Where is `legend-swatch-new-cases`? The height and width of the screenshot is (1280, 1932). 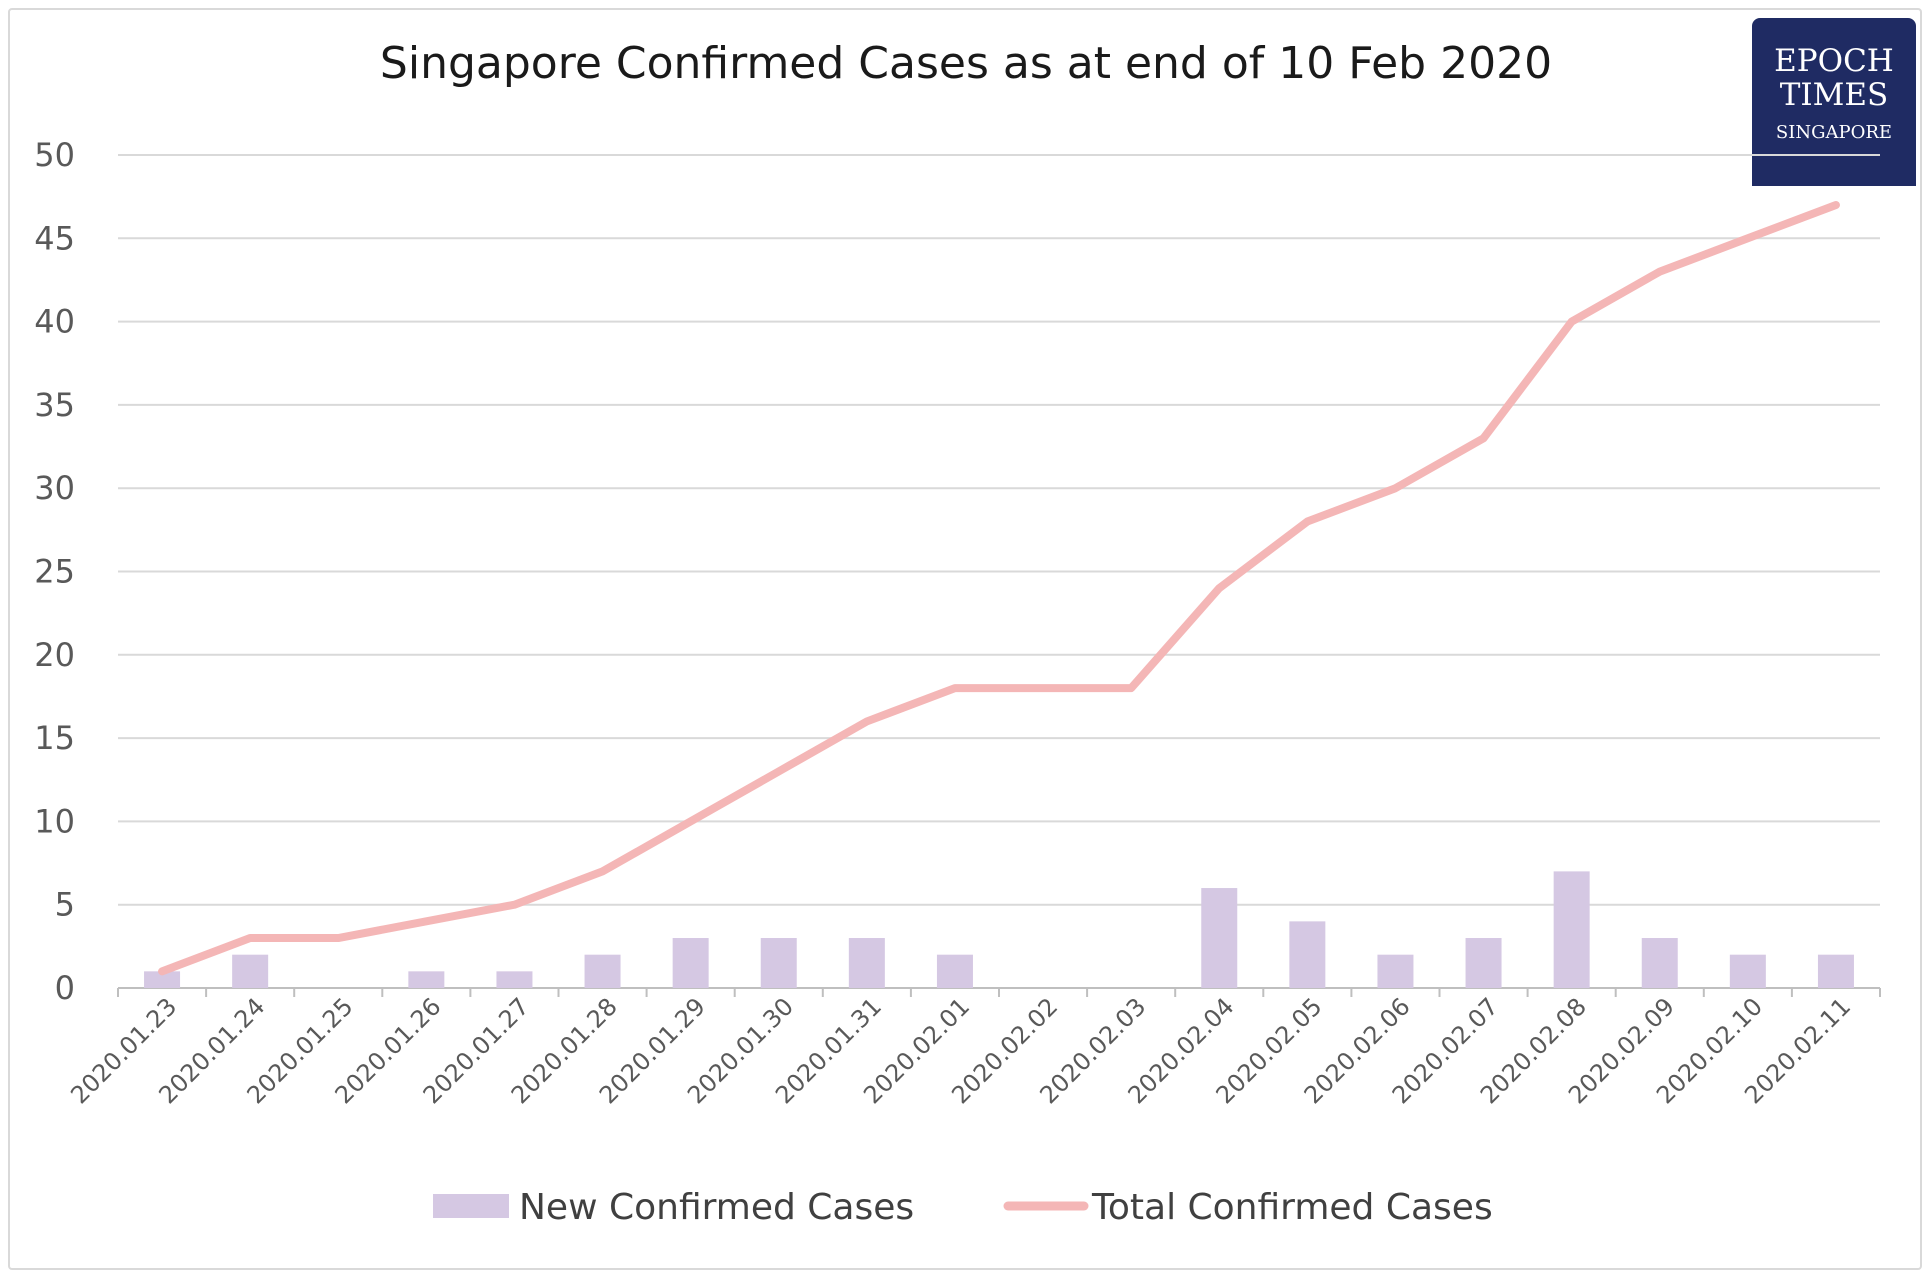
legend-swatch-new-cases is located at coordinates (471, 1206).